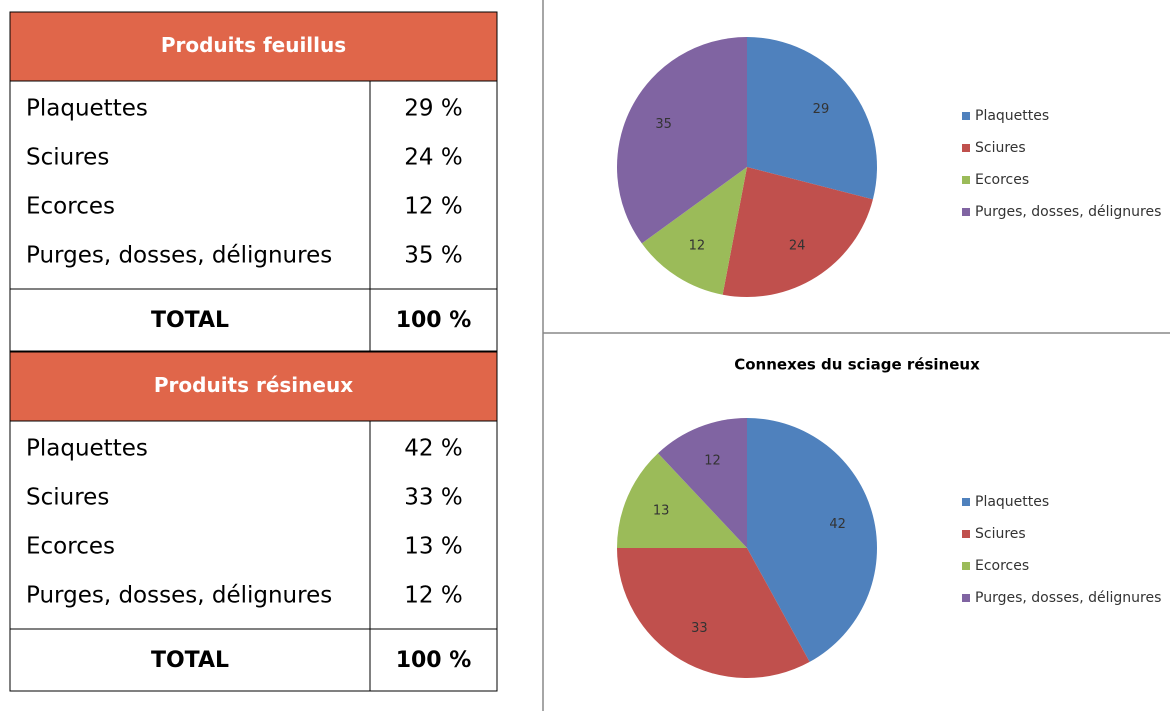 The image size is (1170, 711). Describe the element at coordinates (797, 246) in the screenshot. I see `slice-label: 24` at that location.